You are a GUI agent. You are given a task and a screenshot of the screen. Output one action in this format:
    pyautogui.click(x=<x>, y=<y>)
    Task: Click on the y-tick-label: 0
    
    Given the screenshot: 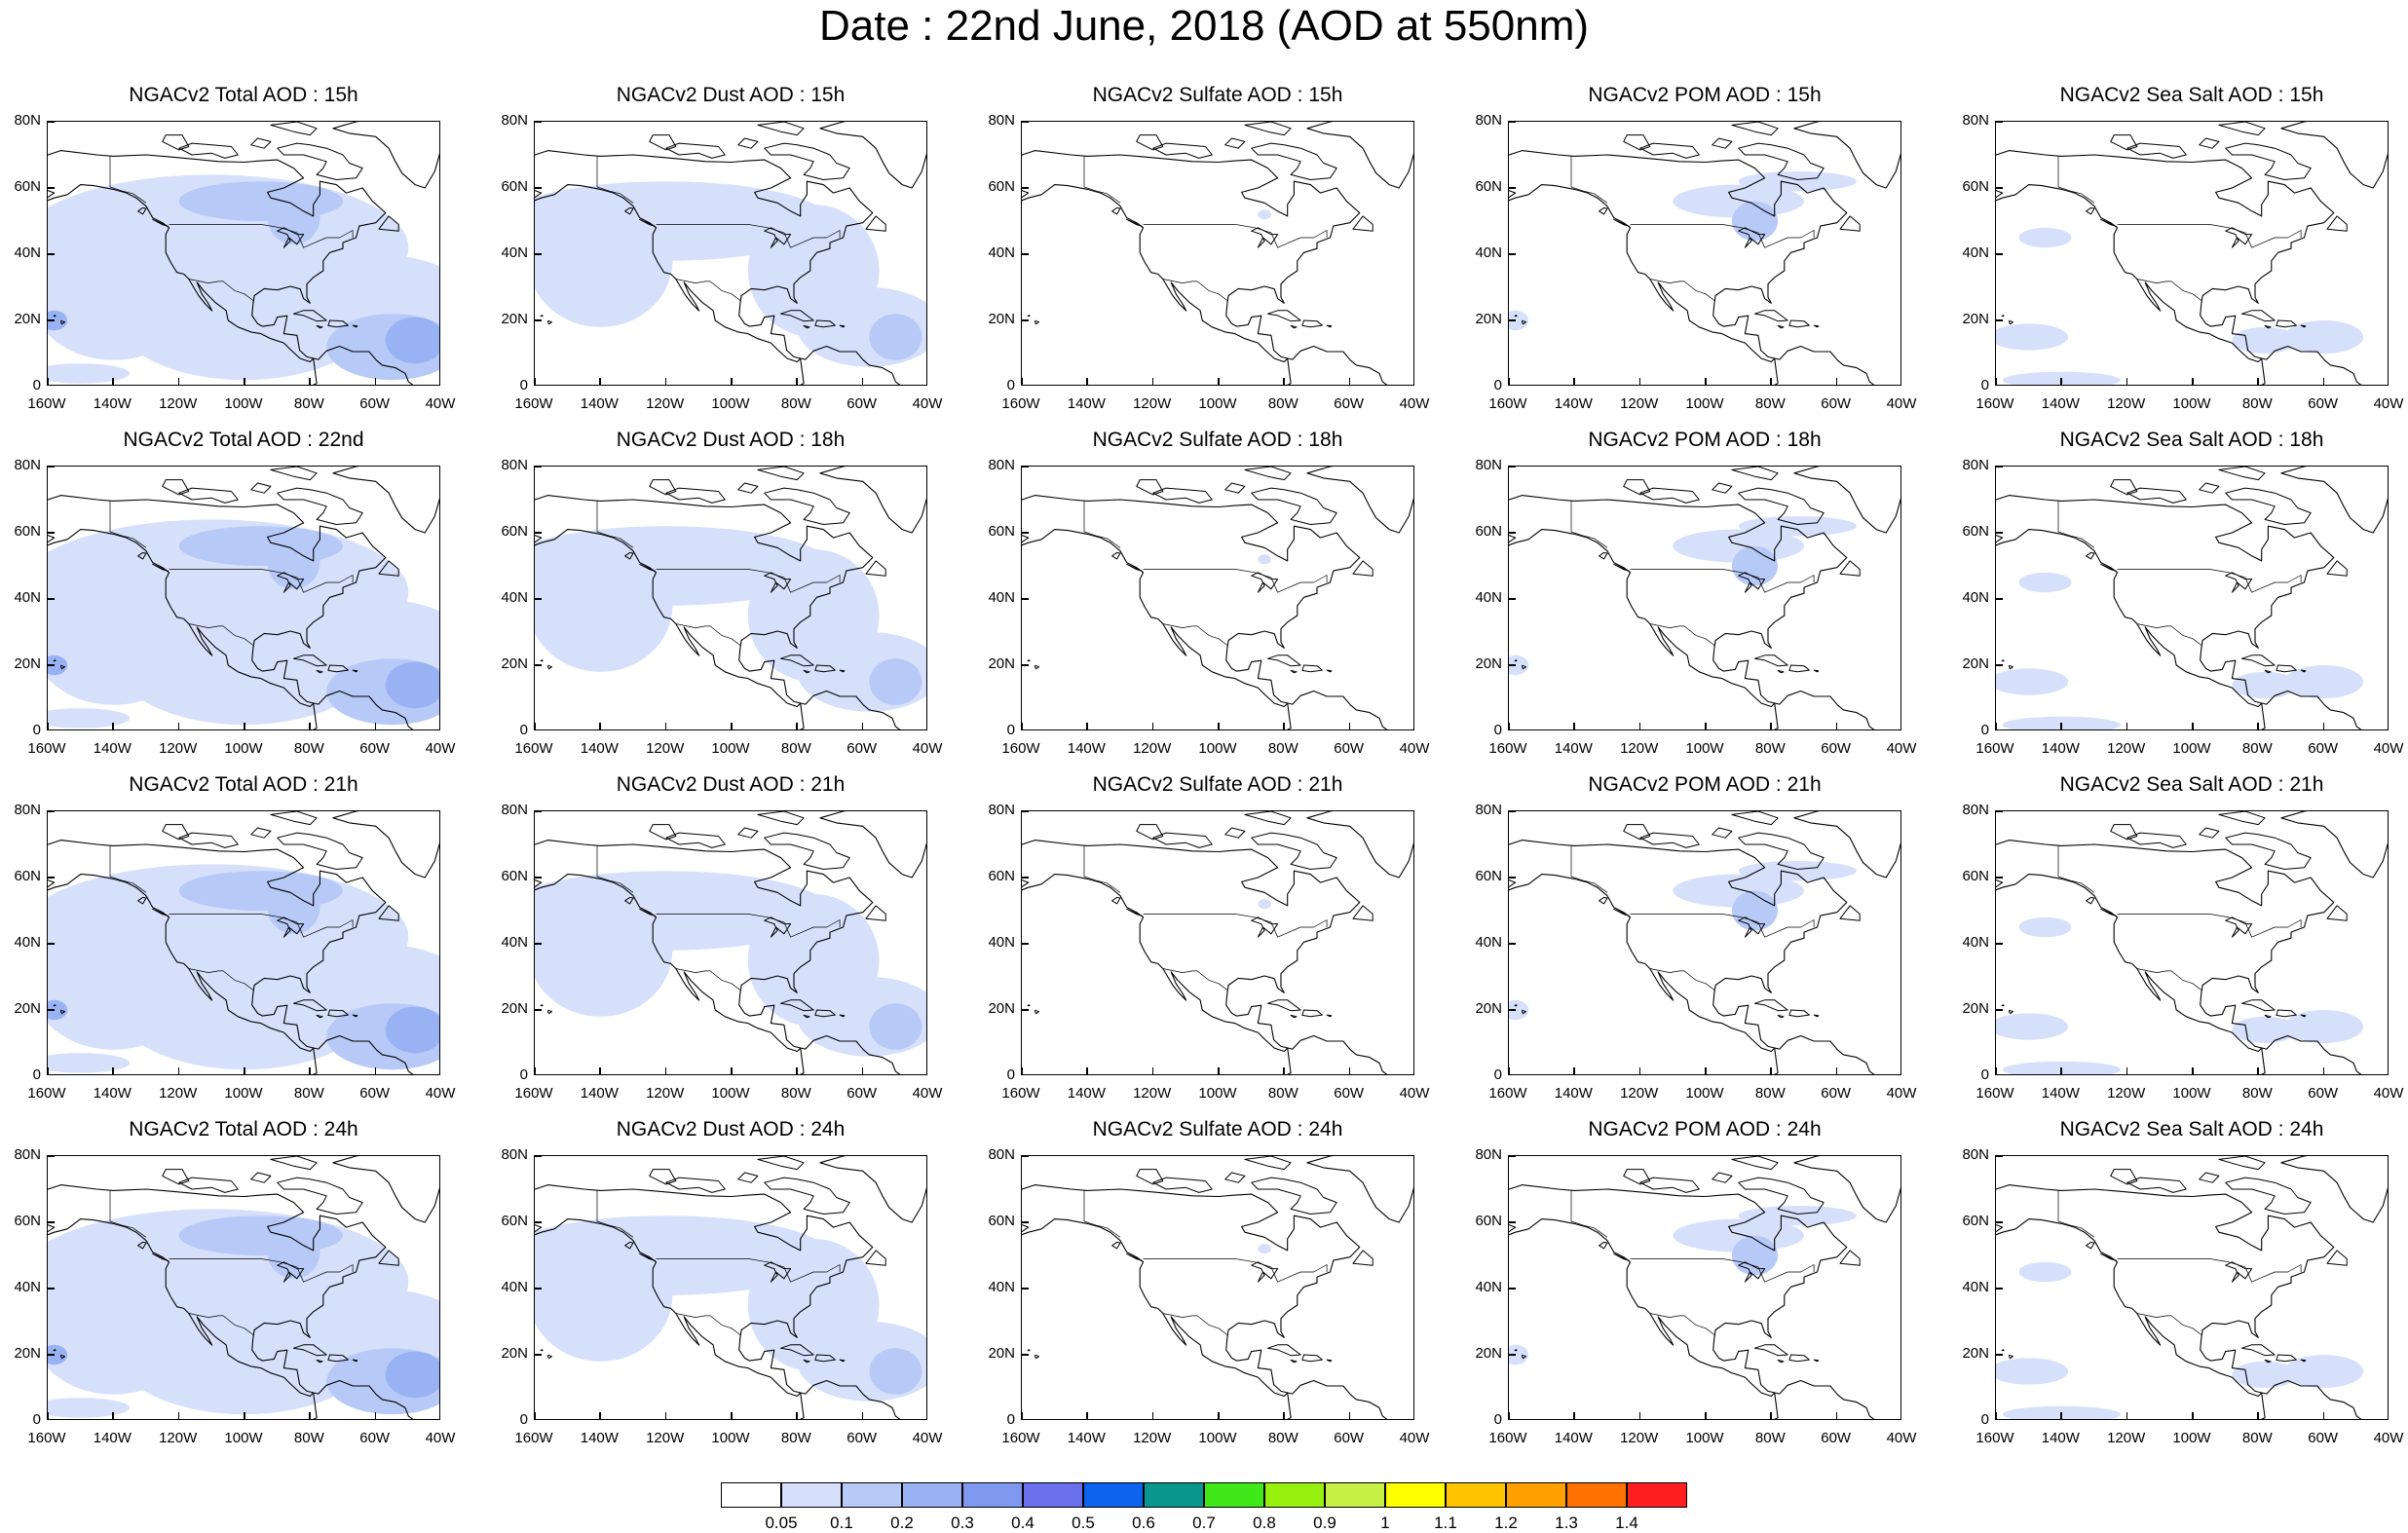 What is the action you would take?
    pyautogui.click(x=523, y=1419)
    